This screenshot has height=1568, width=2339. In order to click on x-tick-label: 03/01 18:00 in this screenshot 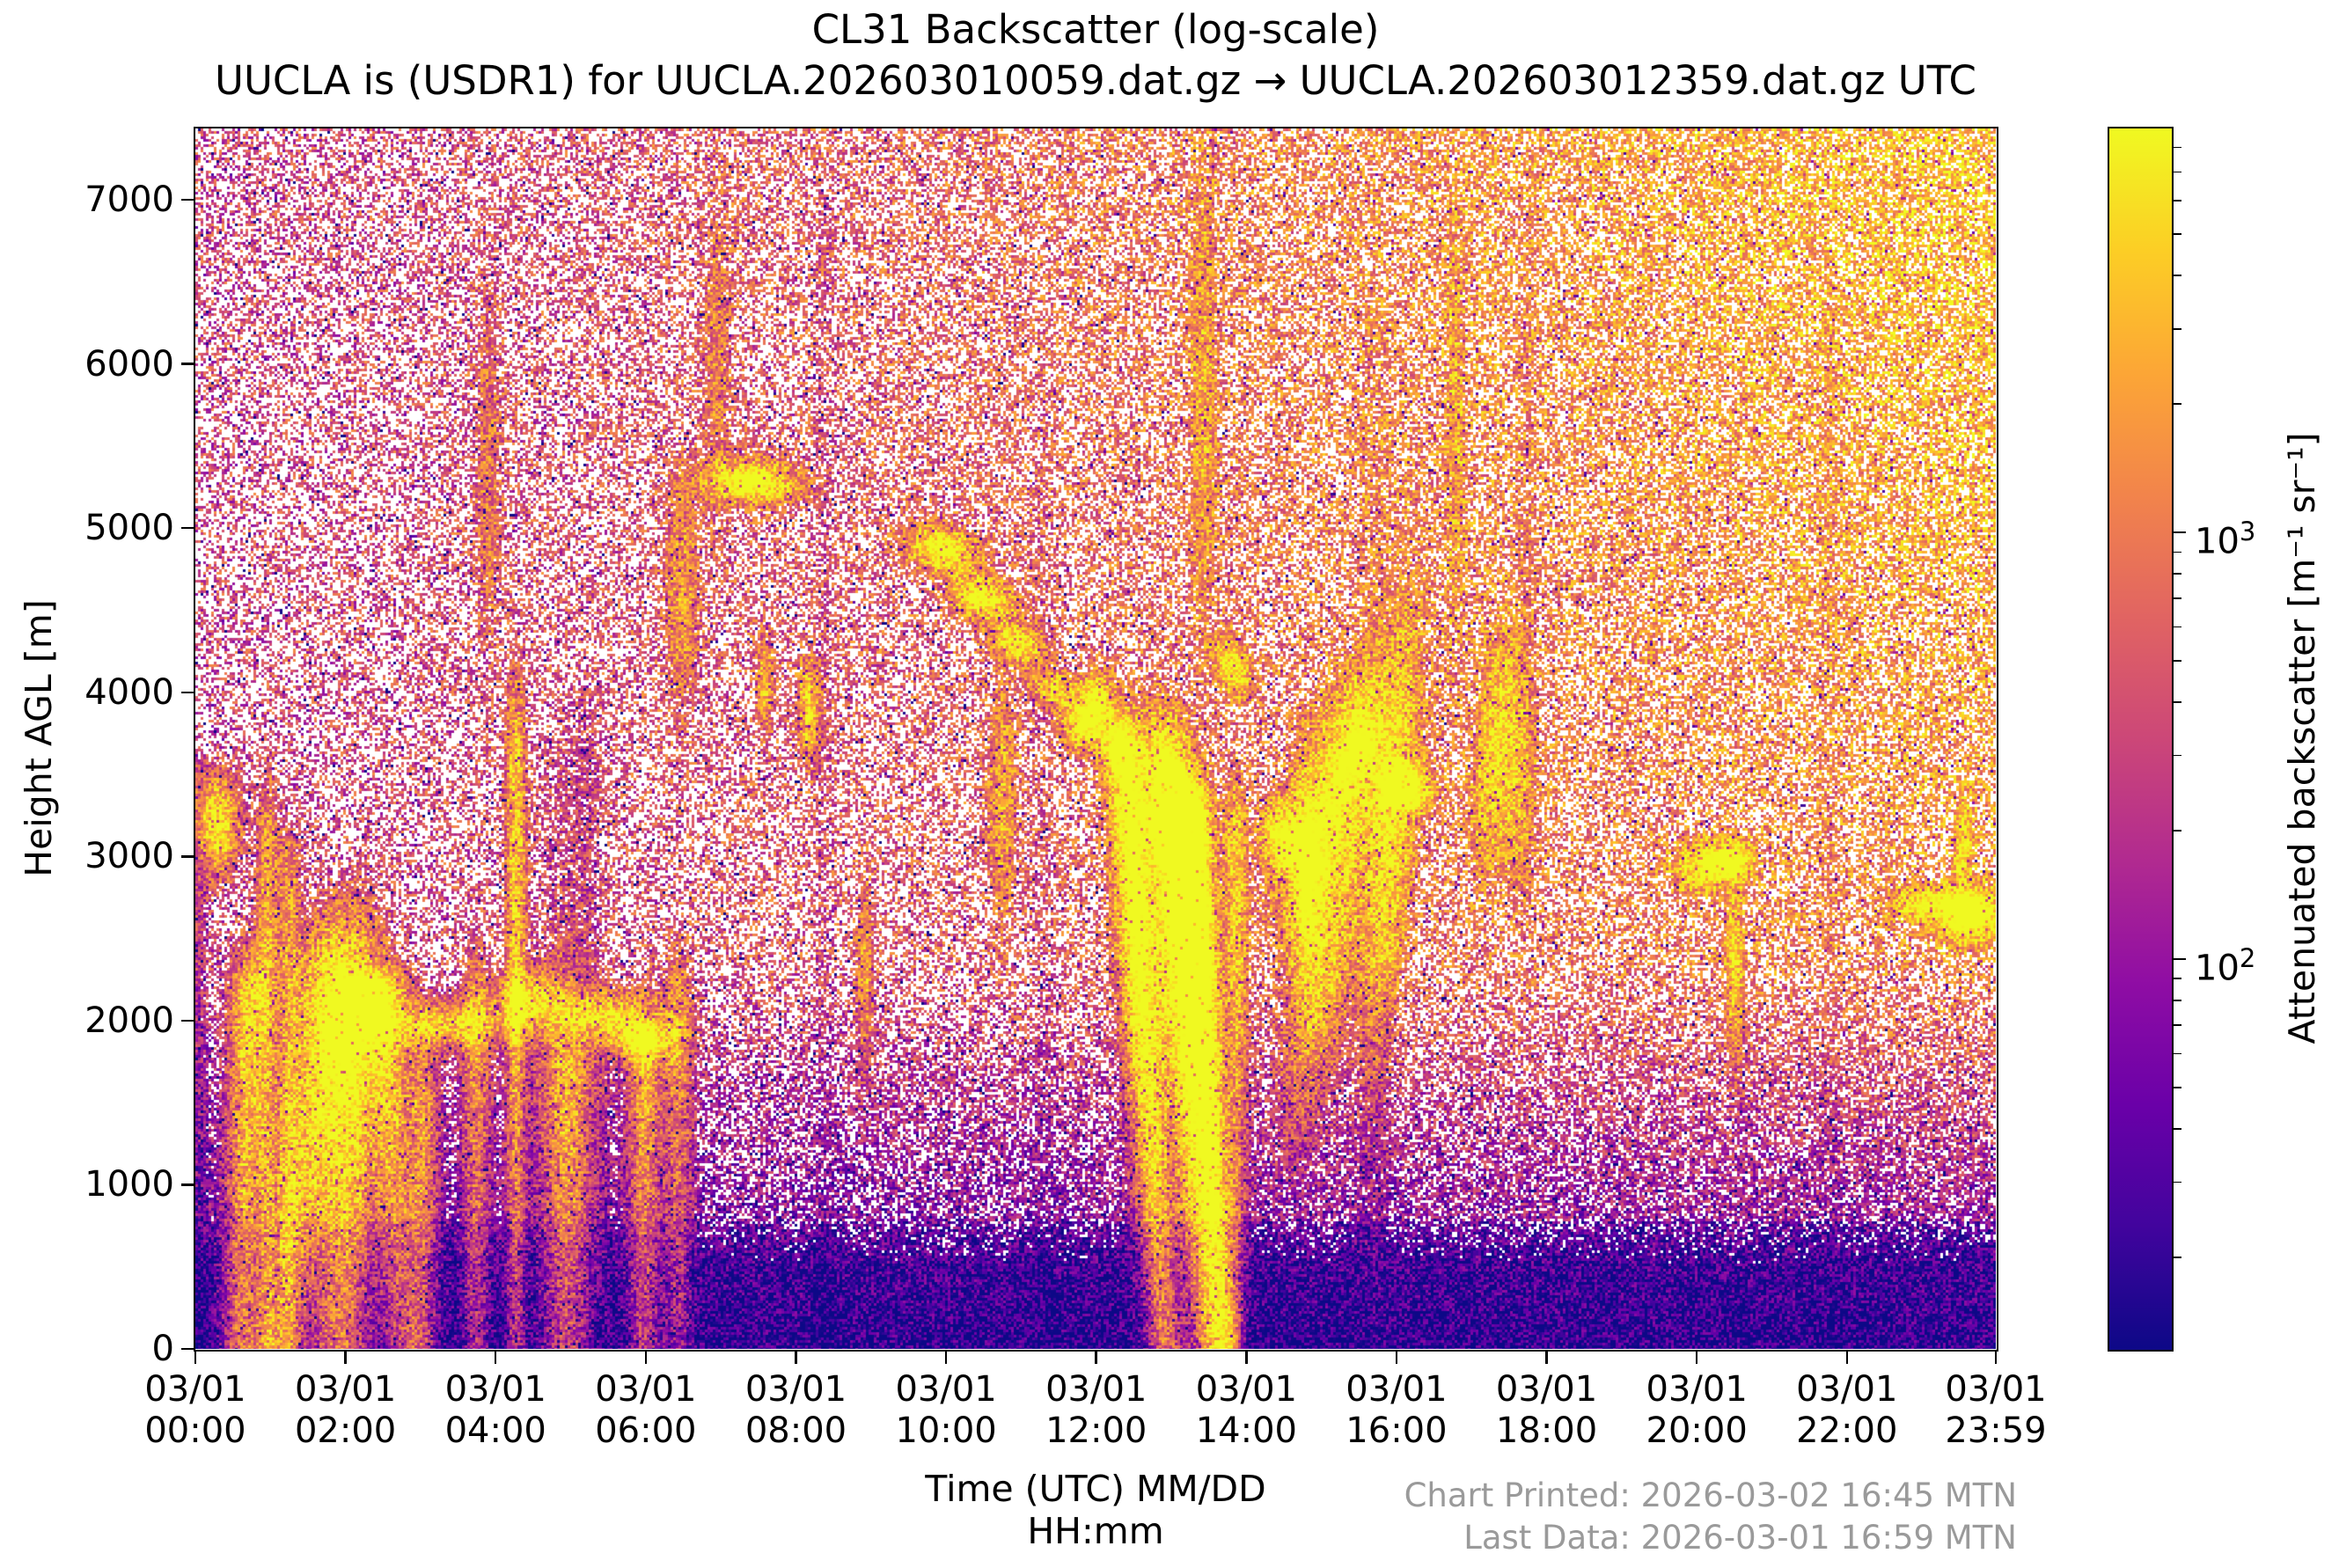, I will do `click(1546, 1410)`.